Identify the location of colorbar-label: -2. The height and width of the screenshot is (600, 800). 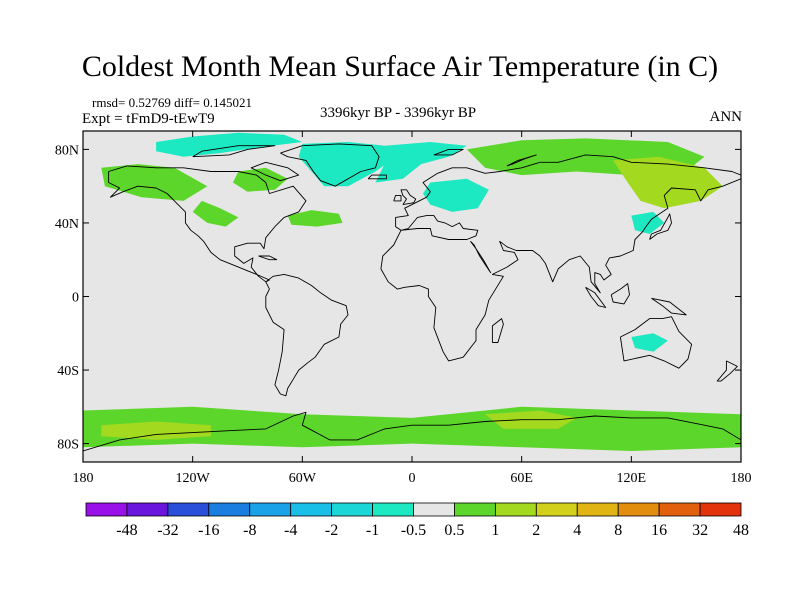
(331, 530).